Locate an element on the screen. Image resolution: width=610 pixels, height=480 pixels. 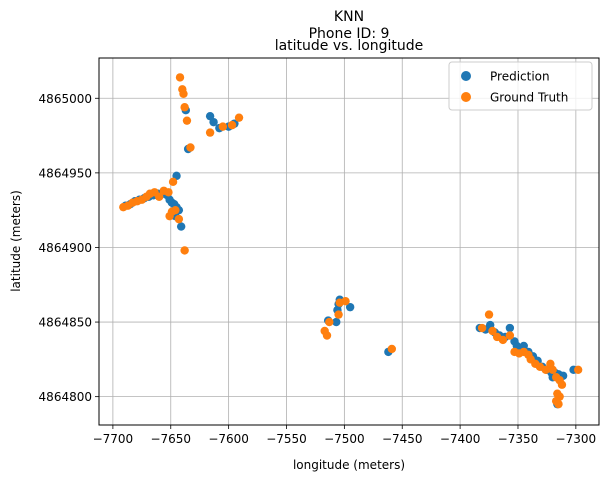
figure-suptitle-line1: KNN is located at coordinates (349, 17).